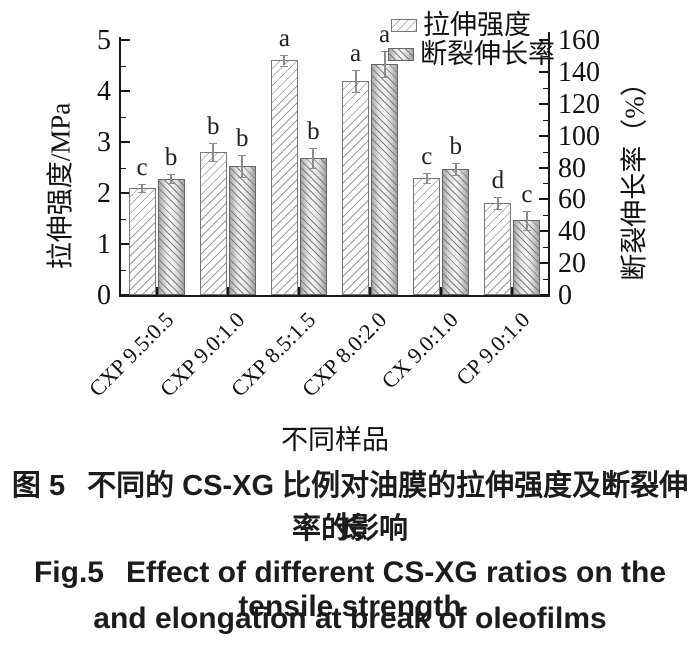 The image size is (700, 647). Describe the element at coordinates (572, 200) in the screenshot. I see `right-y-tick-label: 60` at that location.